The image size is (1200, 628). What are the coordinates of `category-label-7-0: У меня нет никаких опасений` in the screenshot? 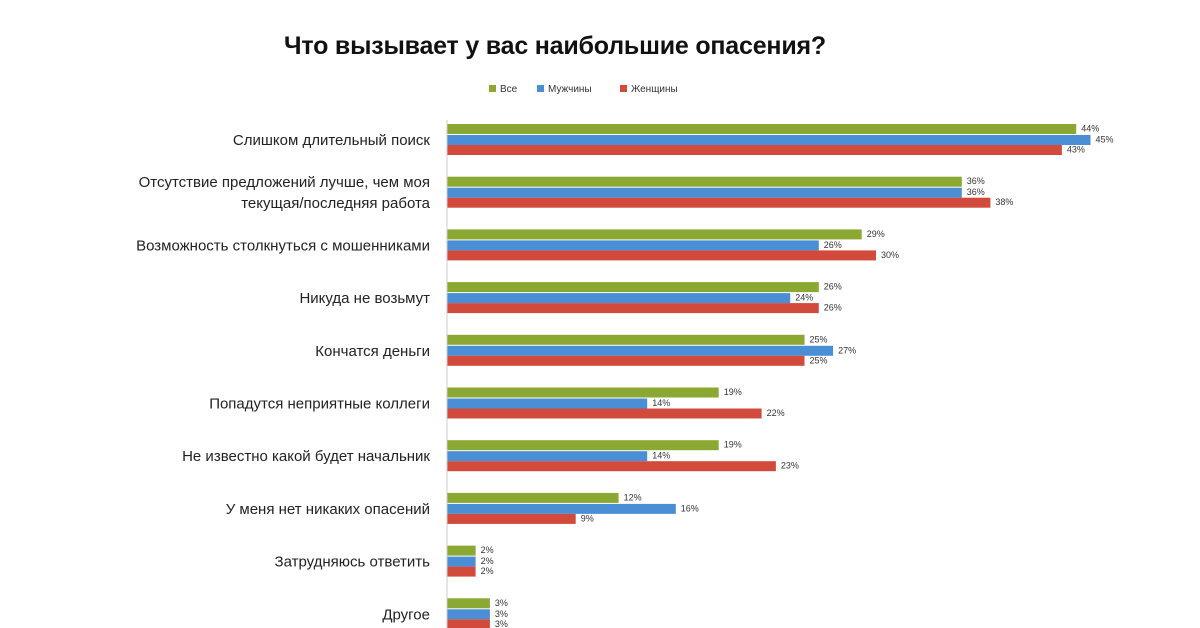 It's located at (328, 509).